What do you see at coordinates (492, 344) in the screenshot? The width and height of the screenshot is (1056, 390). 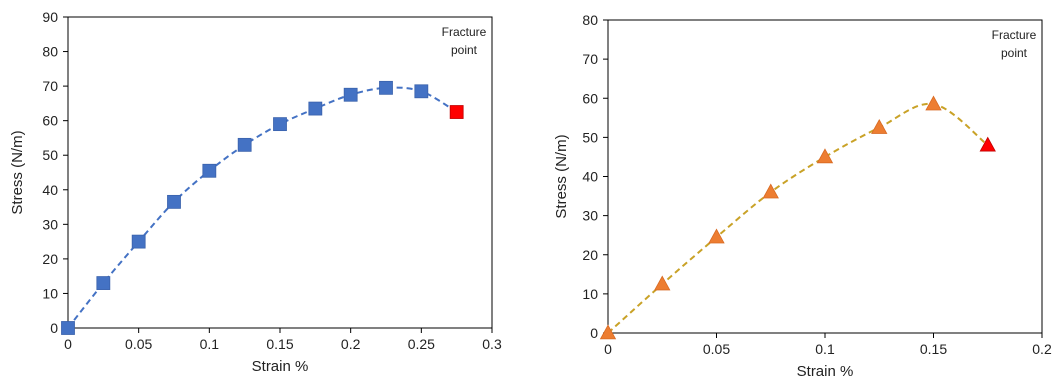 I see `x-tick-label: 0.3` at bounding box center [492, 344].